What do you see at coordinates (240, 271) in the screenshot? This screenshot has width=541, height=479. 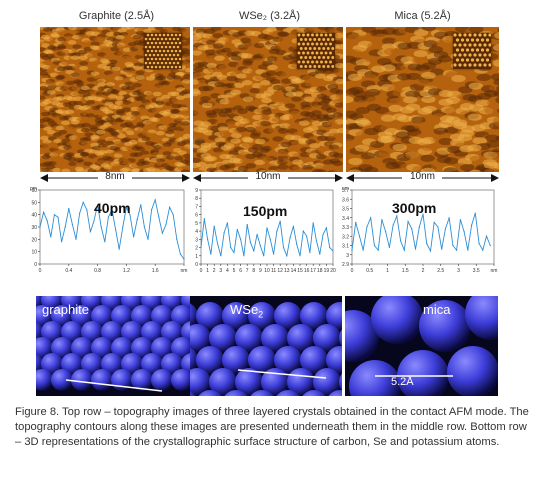 I see `x-tick-label: 6` at bounding box center [240, 271].